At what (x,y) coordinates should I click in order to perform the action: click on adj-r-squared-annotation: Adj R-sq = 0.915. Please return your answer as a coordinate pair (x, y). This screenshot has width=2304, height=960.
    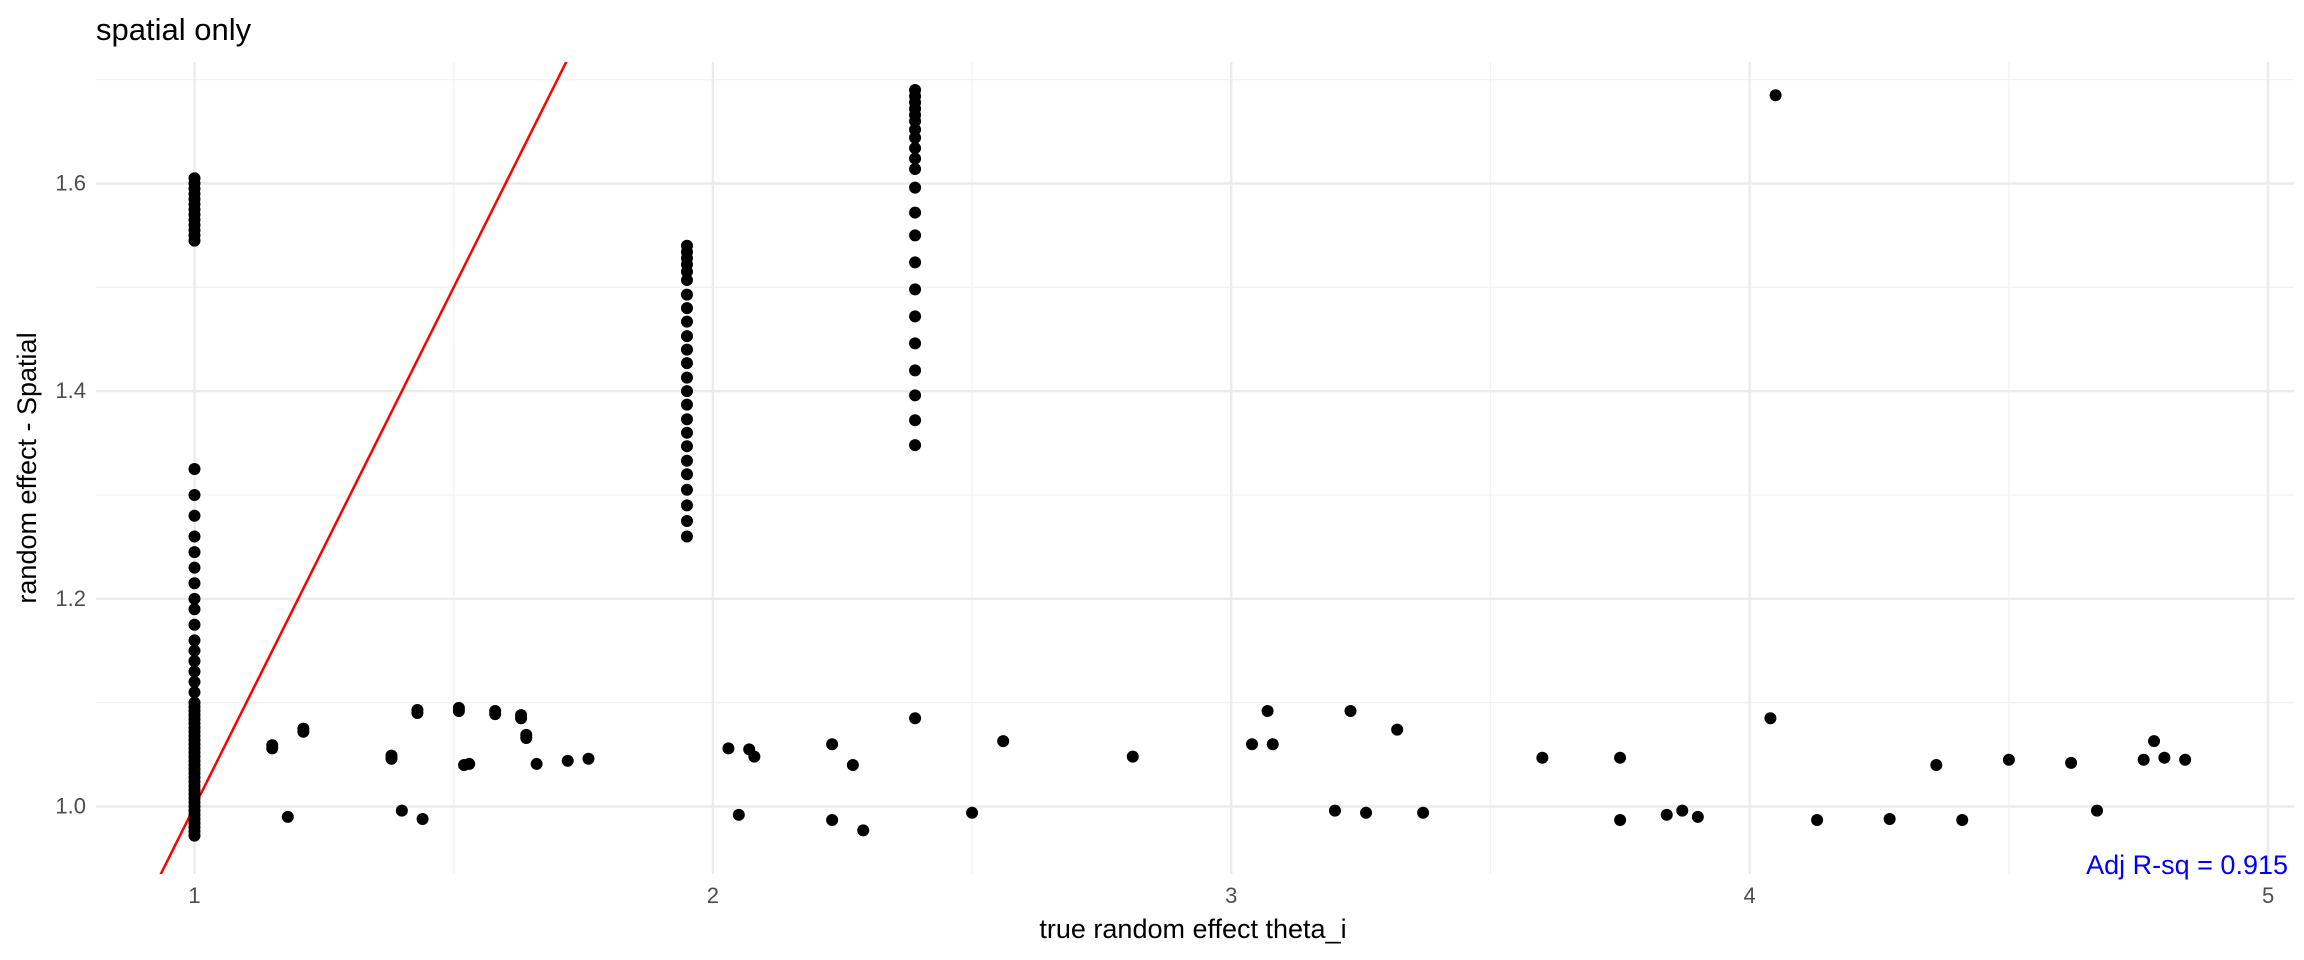
    Looking at the image, I should click on (2187, 865).